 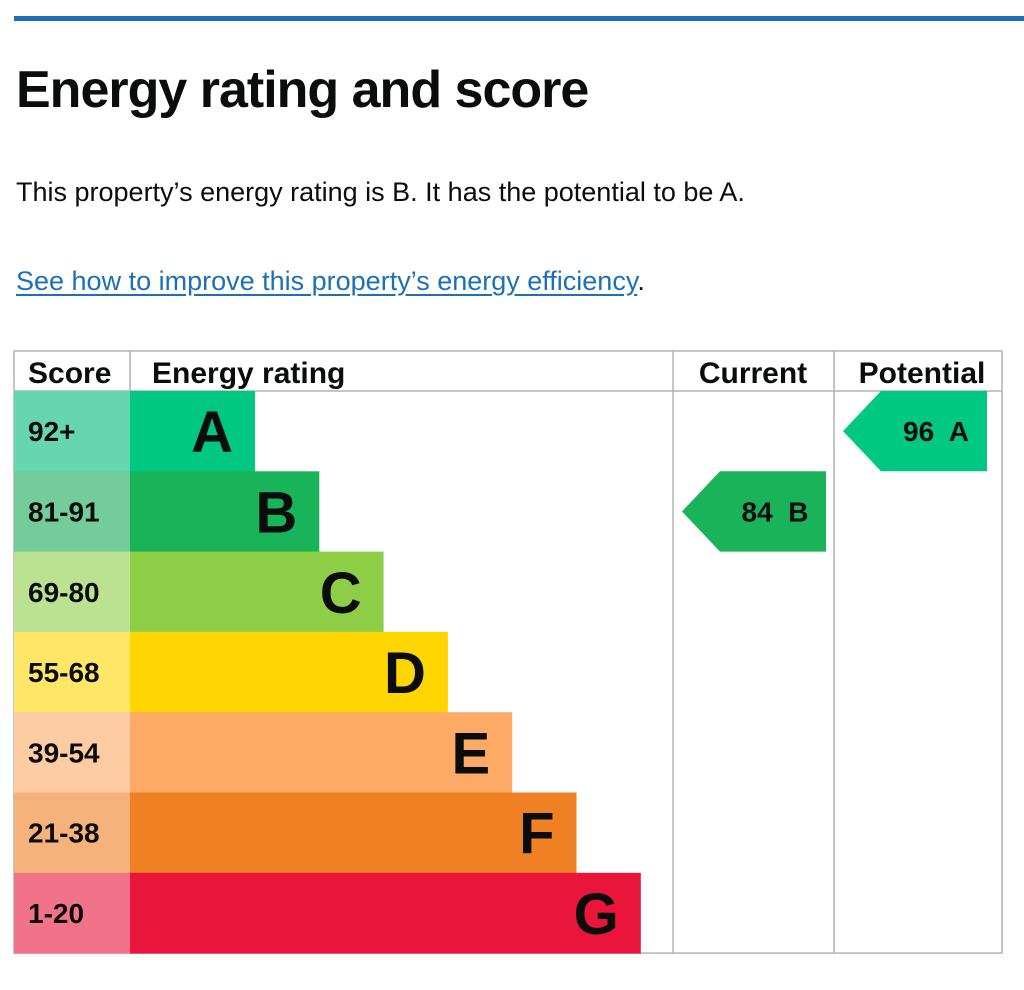 What do you see at coordinates (64, 511) in the screenshot?
I see `score-label-b: 81-91` at bounding box center [64, 511].